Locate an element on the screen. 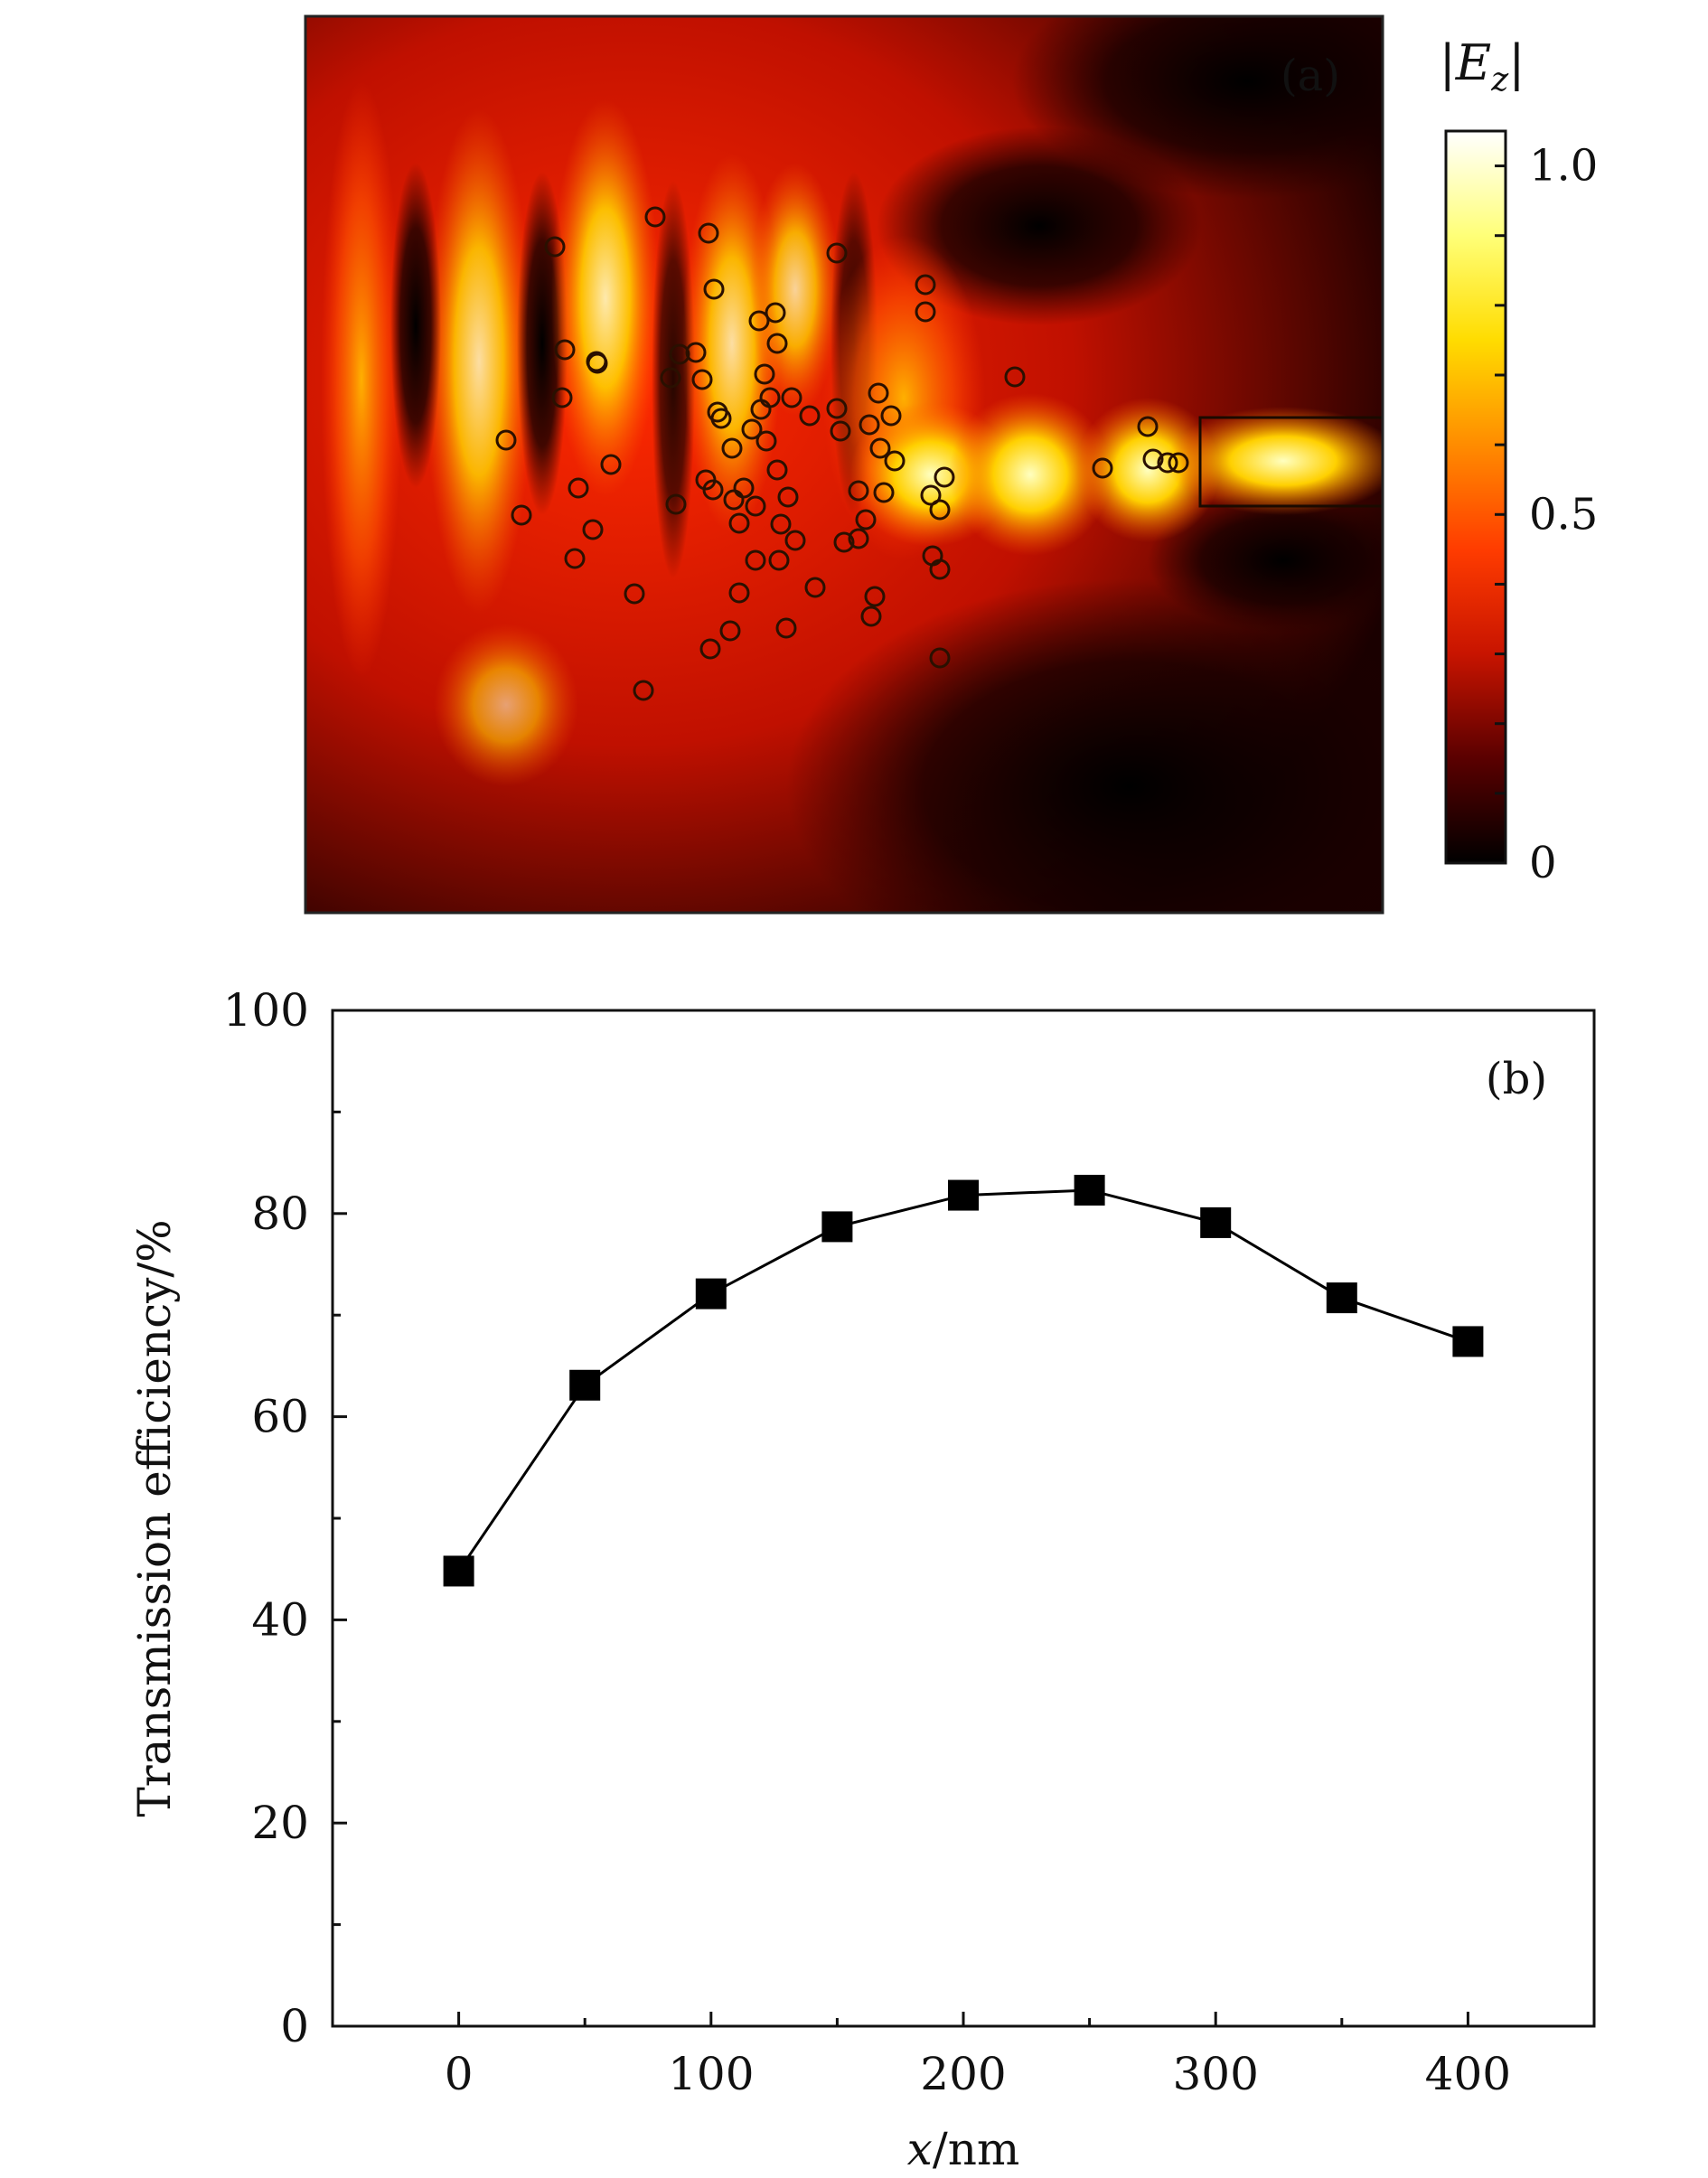 The width and height of the screenshot is (1708, 2178). x-tick-label: 200 is located at coordinates (963, 2074).